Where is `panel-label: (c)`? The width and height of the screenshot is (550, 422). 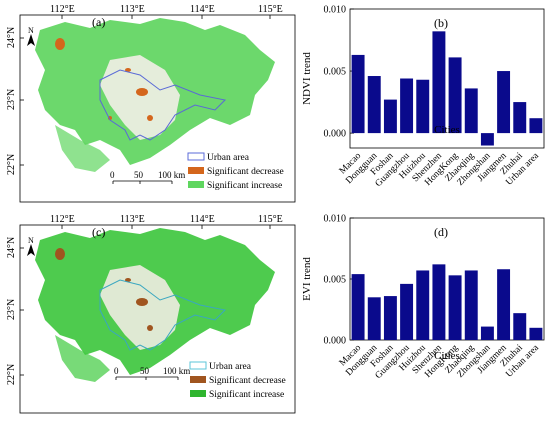 panel-label: (c) is located at coordinates (98, 232).